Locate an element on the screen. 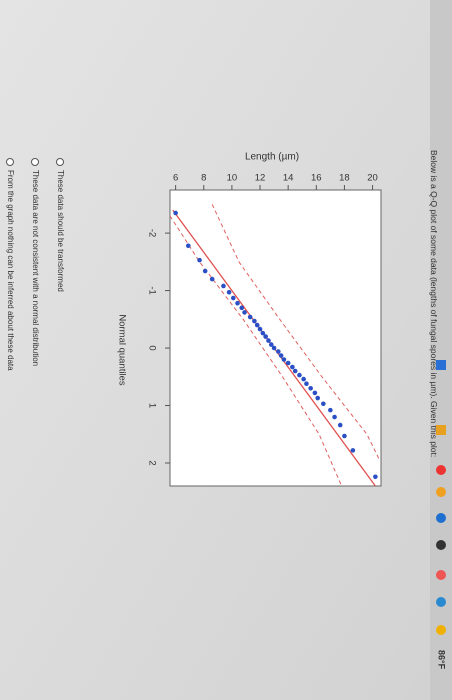 The width and height of the screenshot is (452, 700). envelope-lower is located at coordinates (256, 350).